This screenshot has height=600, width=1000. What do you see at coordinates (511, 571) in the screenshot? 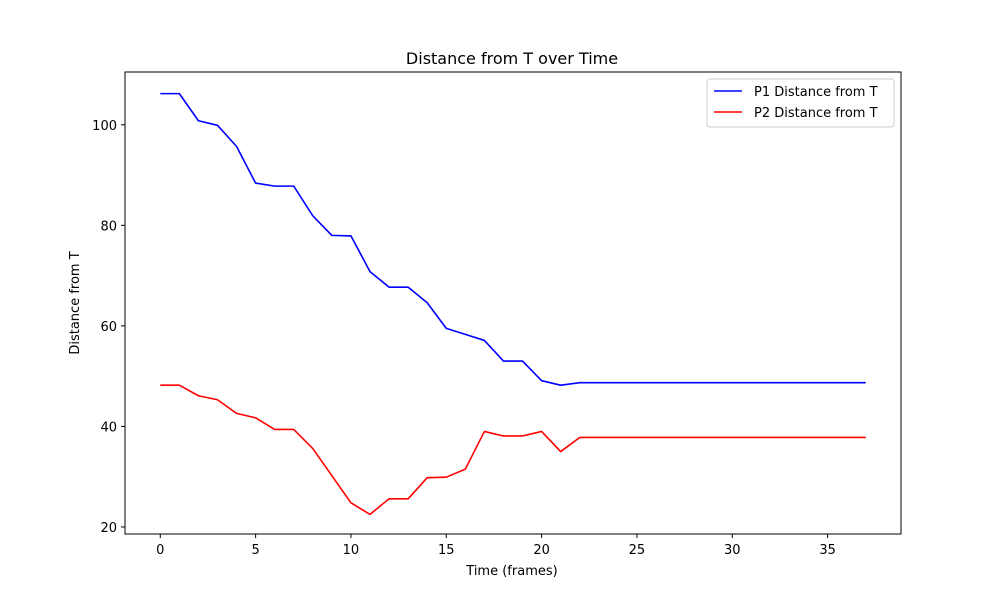
I see `x-axis-label: Time (frames)` at bounding box center [511, 571].